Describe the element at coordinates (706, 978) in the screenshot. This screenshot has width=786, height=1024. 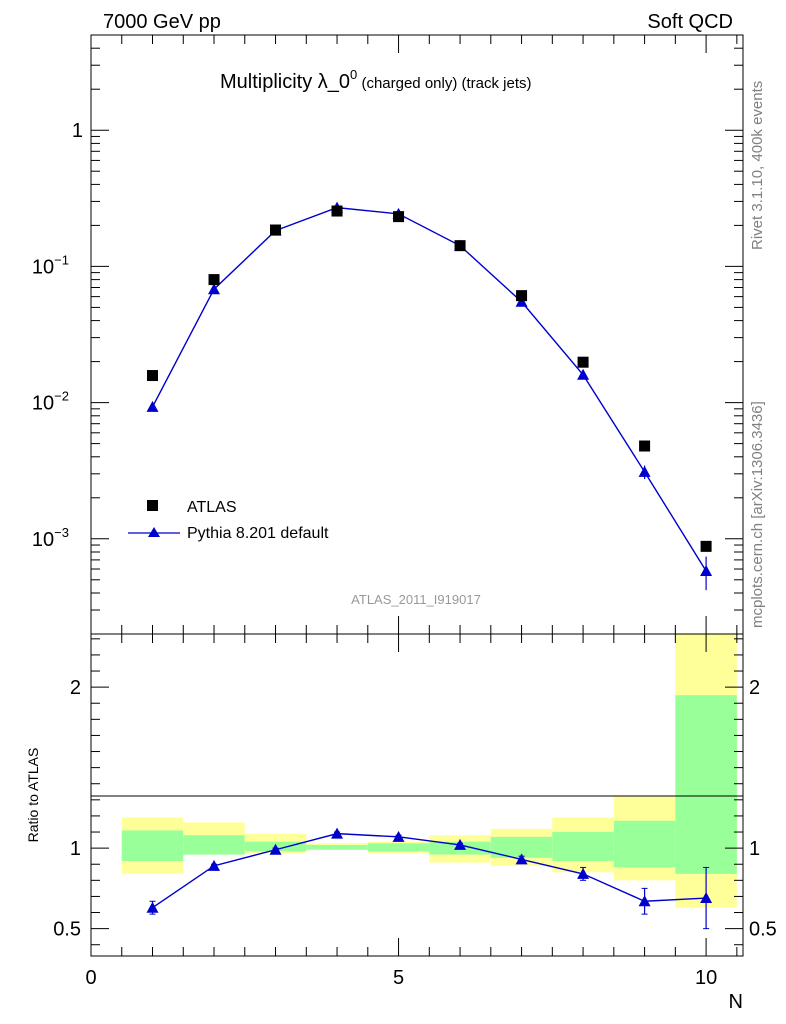
I see `x-tick-label-2: 10` at that location.